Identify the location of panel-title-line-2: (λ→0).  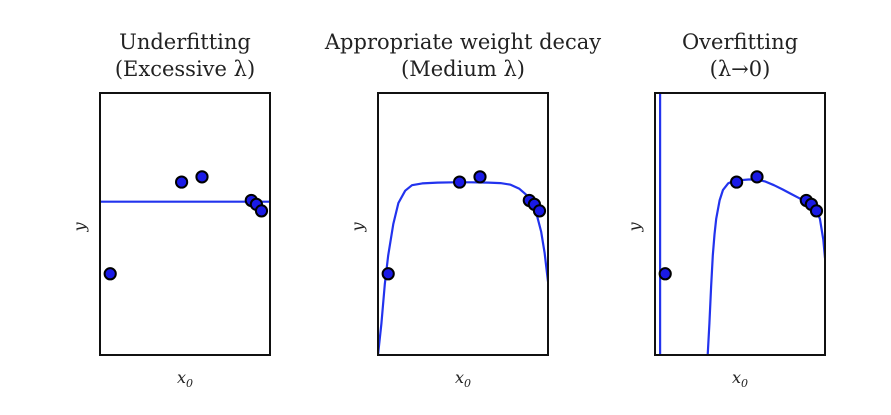
(740, 69).